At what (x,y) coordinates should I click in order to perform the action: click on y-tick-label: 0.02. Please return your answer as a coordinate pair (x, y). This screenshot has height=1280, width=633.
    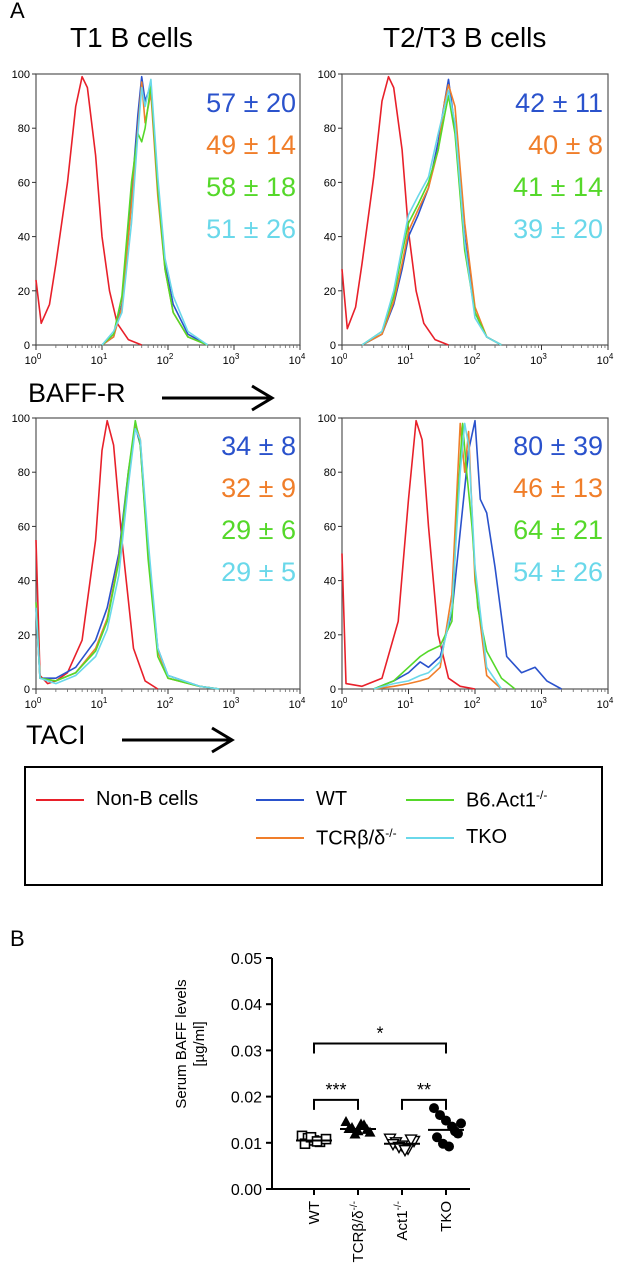
    Looking at the image, I should click on (246, 1098).